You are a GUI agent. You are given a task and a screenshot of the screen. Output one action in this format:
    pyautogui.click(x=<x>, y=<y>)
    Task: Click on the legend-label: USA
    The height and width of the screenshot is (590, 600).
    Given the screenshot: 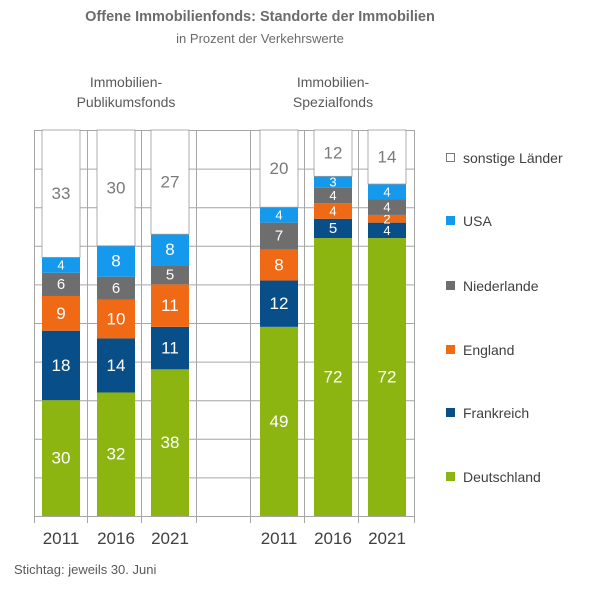 What is the action you would take?
    pyautogui.click(x=477, y=221)
    